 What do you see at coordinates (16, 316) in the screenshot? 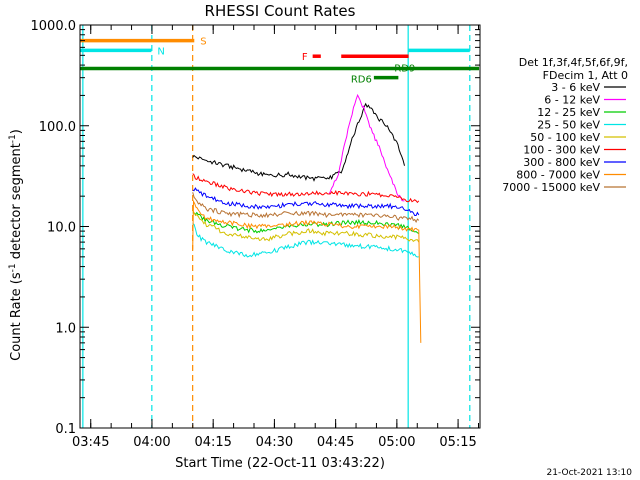
I see `y-axis-label-prefix: Count Rate (s` at bounding box center [16, 316].